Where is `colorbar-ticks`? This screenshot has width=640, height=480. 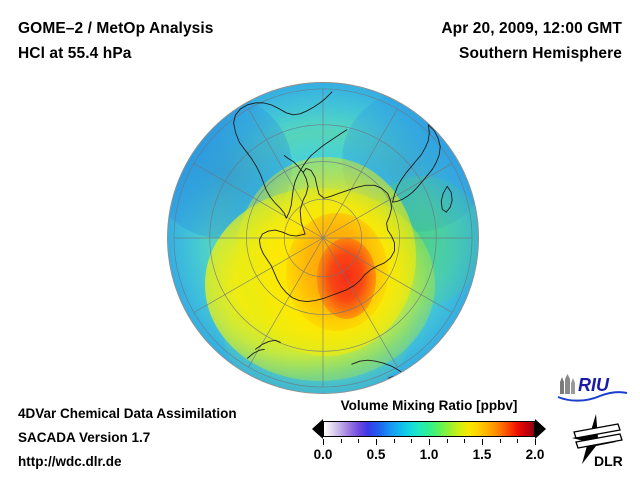
colorbar-ticks is located at coordinates (429, 442).